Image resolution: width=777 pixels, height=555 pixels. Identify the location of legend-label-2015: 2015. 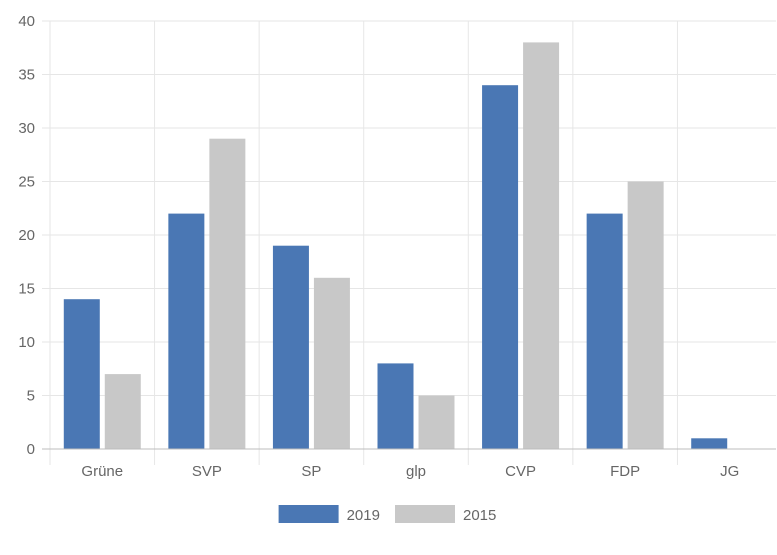
(479, 515).